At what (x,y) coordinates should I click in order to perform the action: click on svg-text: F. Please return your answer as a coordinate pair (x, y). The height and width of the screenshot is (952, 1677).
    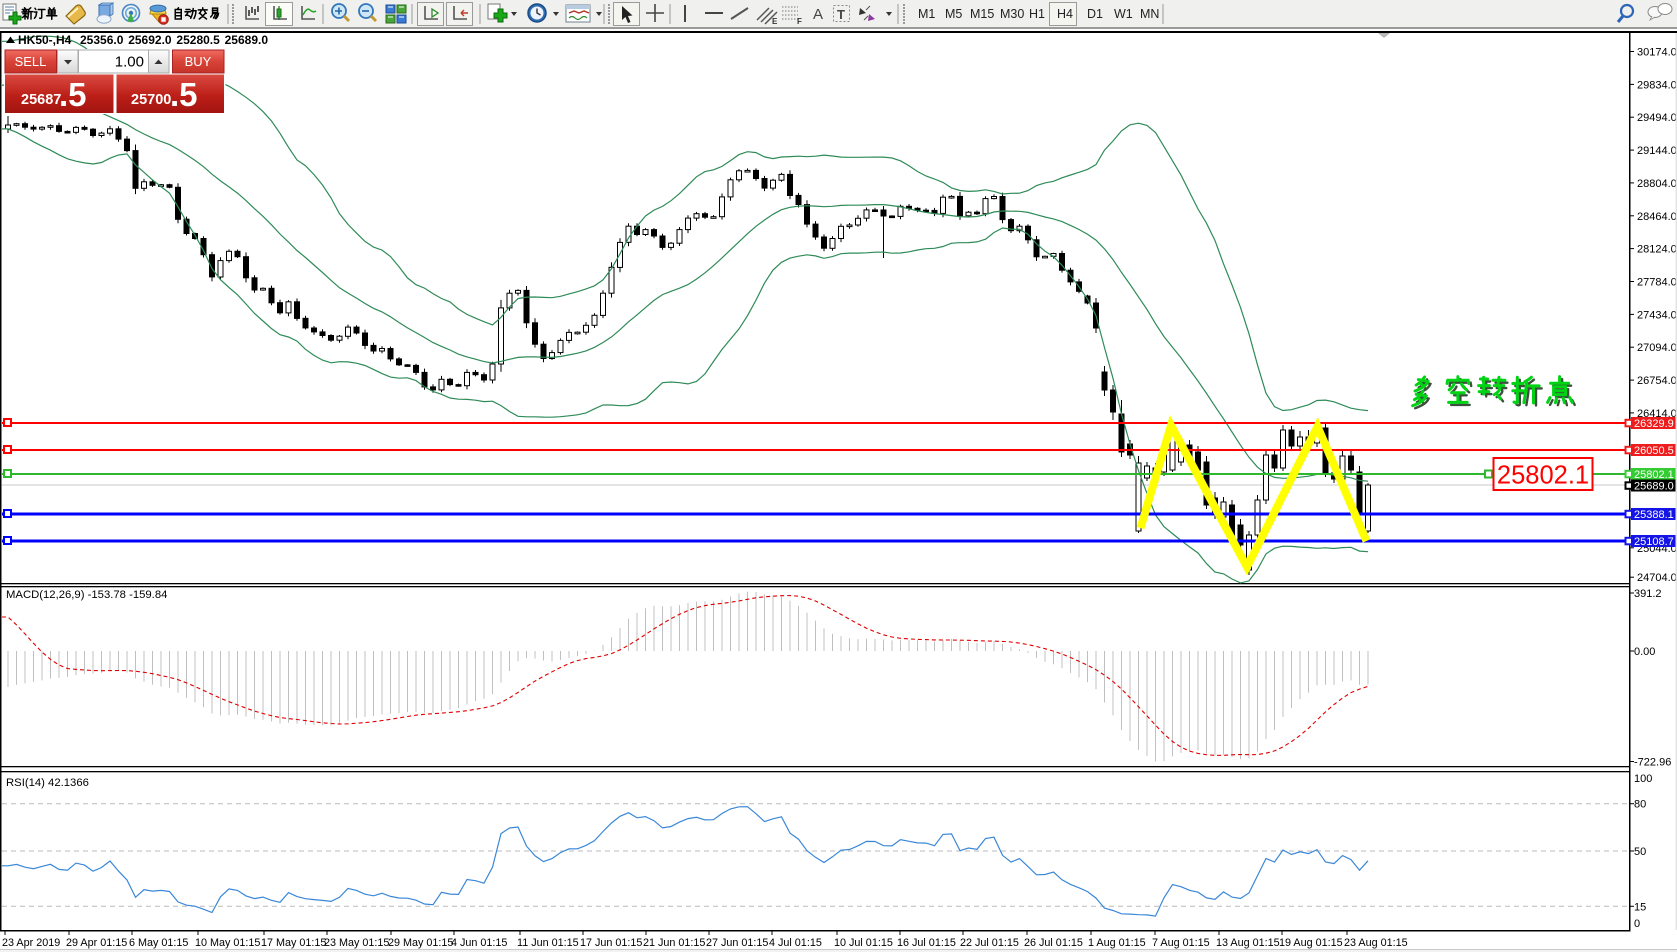
    Looking at the image, I should click on (799, 21).